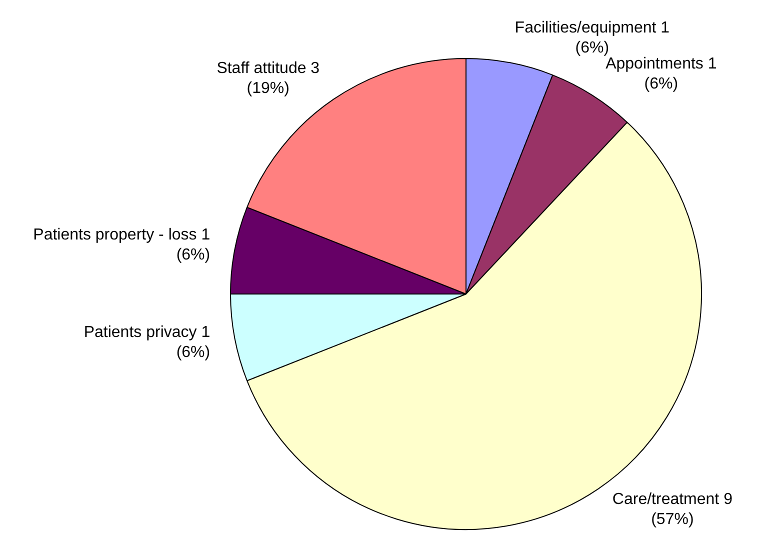 This screenshot has height=550, width=760. Describe the element at coordinates (661, 63) in the screenshot. I see `slice-label: Appointments 1` at that location.